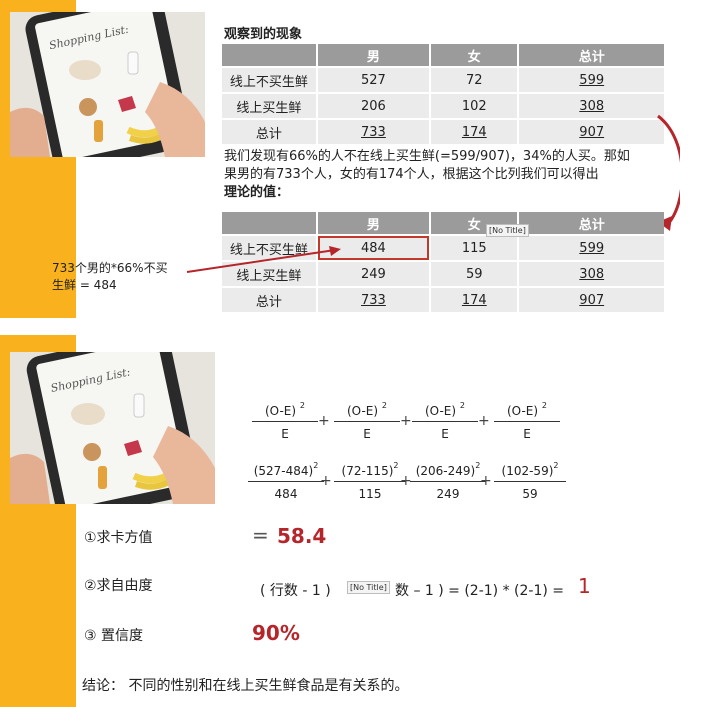 This screenshot has width=708, height=707. I want to click on fraction-values: (527-484)2 484, so click(286, 481).